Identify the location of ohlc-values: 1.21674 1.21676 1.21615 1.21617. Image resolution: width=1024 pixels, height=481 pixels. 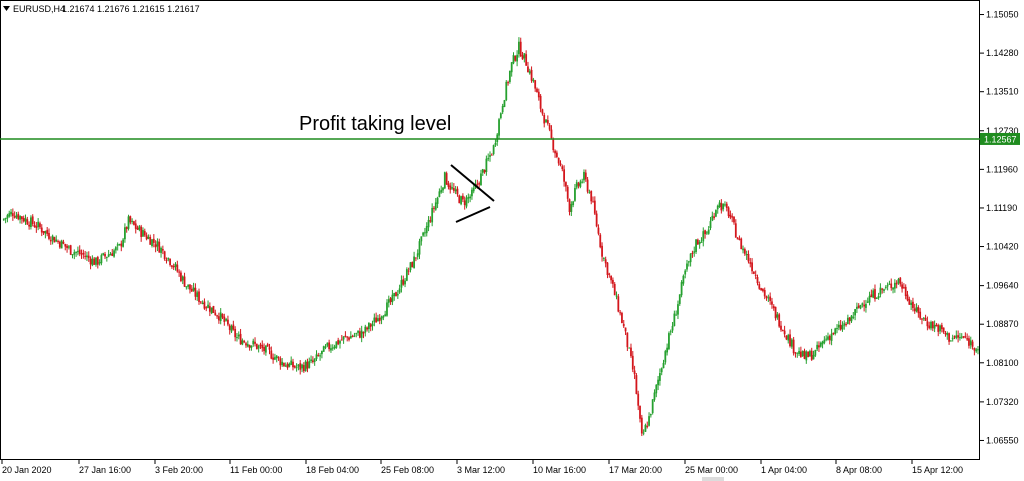
(131, 9).